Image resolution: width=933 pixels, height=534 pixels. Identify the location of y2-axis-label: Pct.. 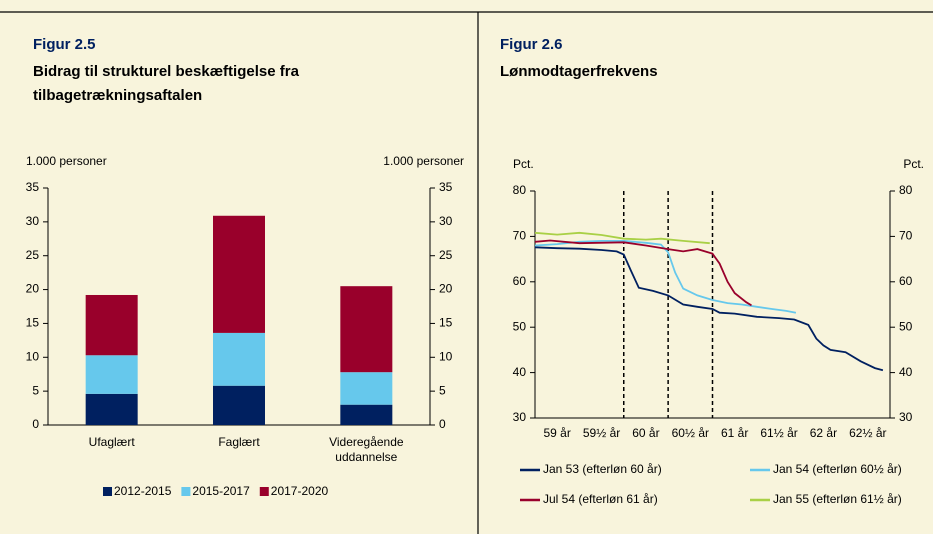
(913, 164).